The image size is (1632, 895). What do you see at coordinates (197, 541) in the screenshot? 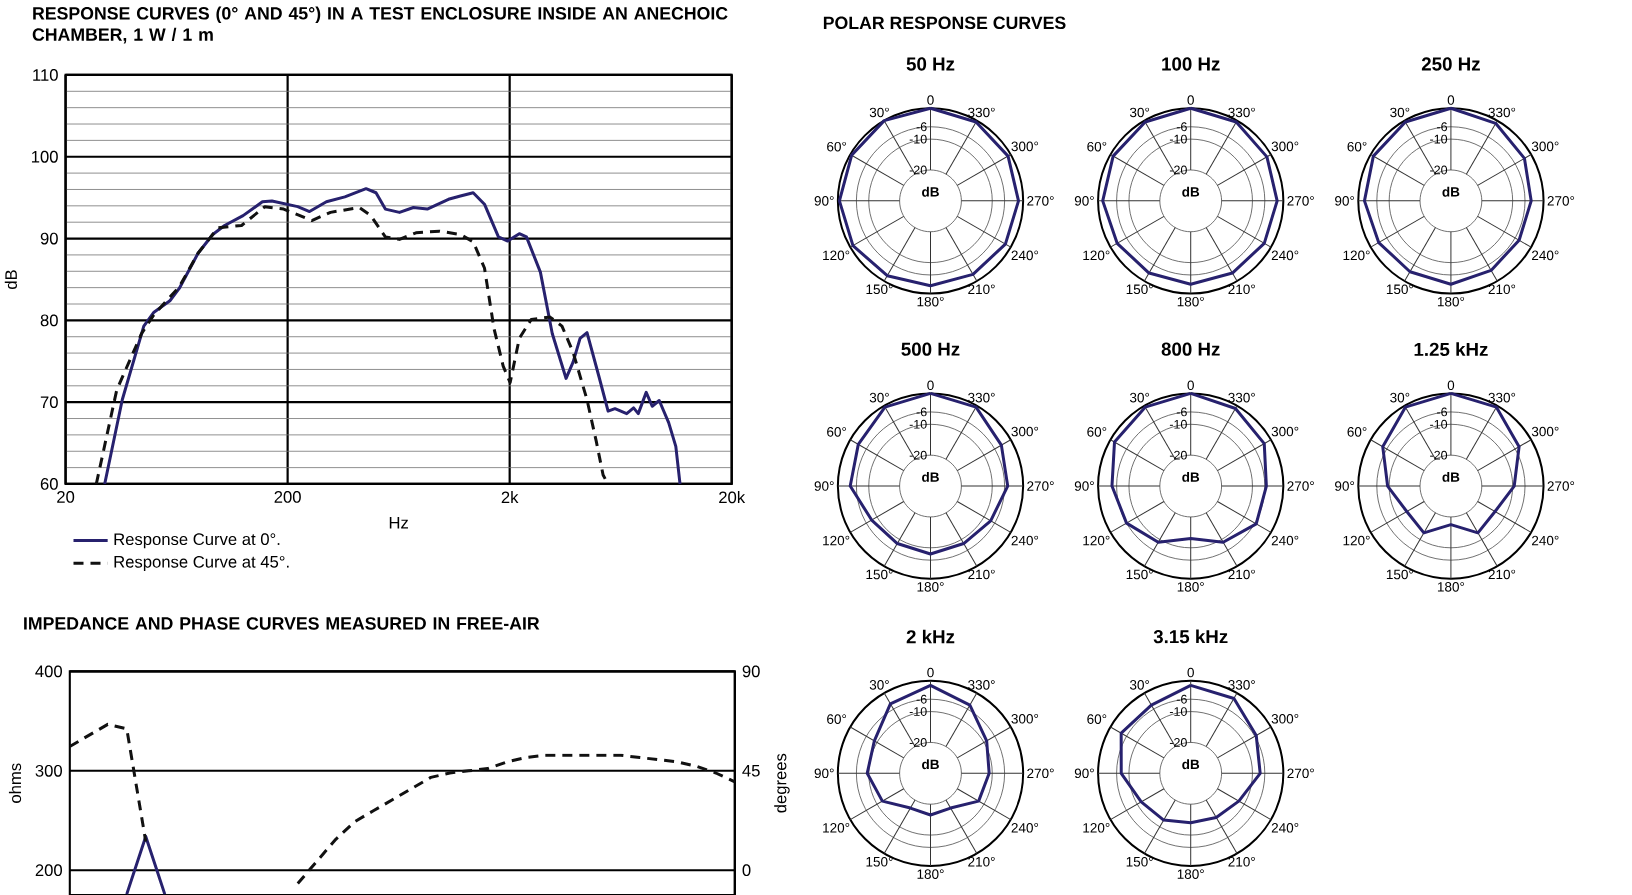
I see `legend-label: Response Curve at 0°.` at bounding box center [197, 541].